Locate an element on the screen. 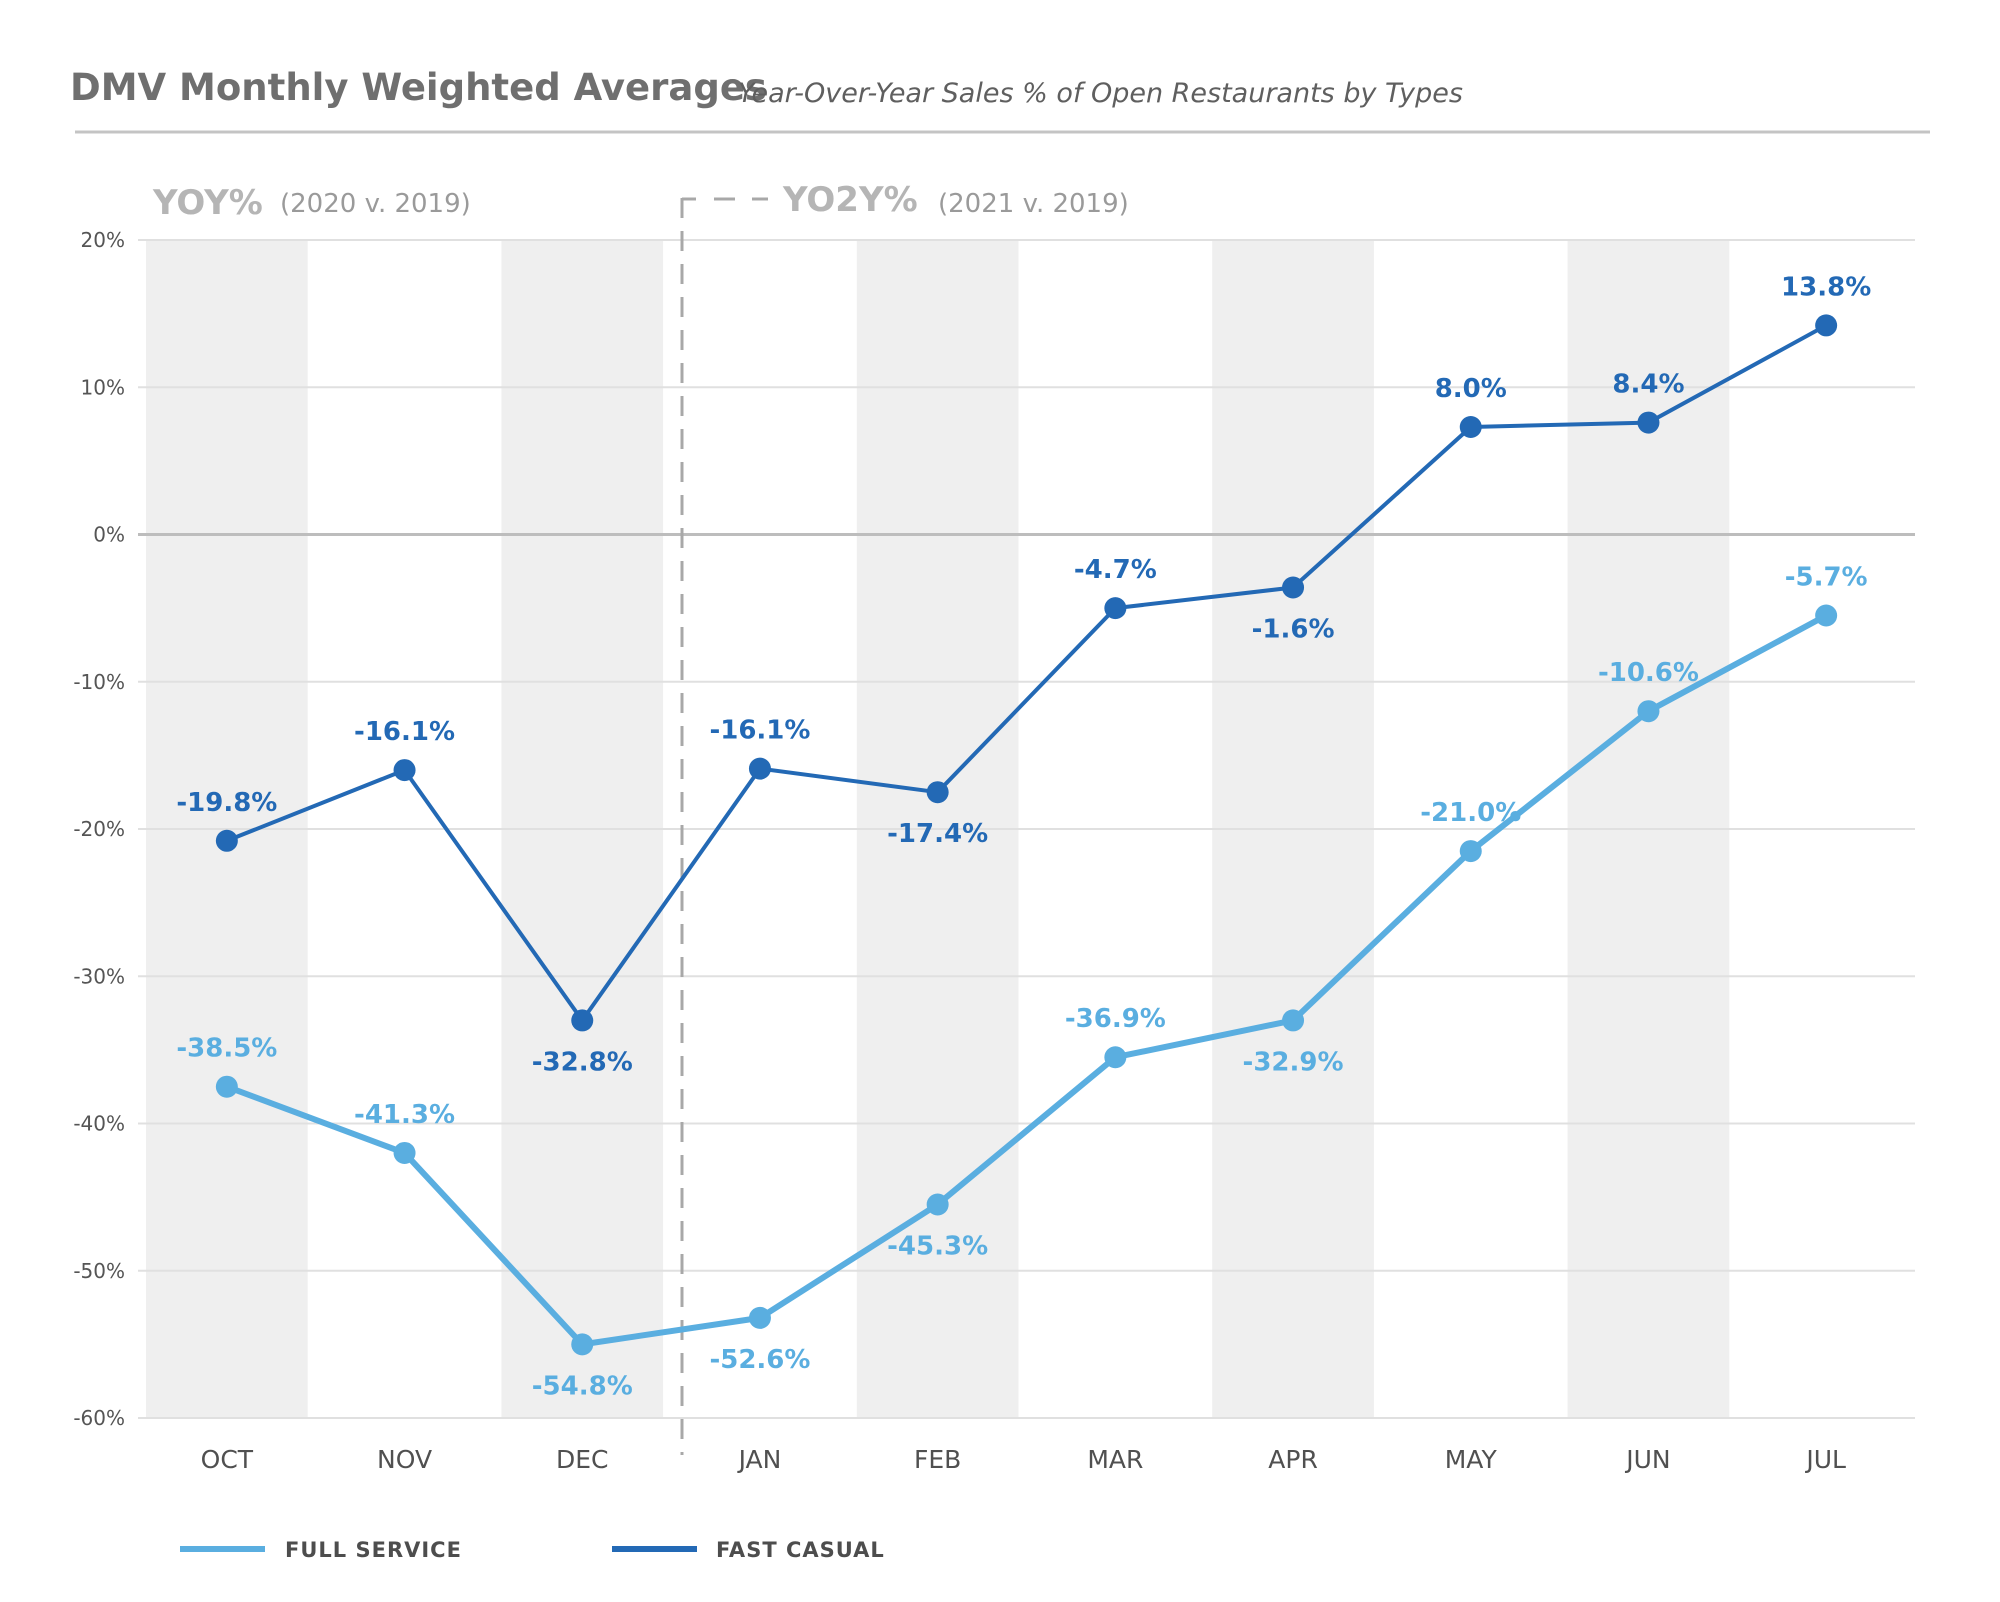 The image size is (2000, 1602). label-full-service: -41.3% is located at coordinates (404, 1115).